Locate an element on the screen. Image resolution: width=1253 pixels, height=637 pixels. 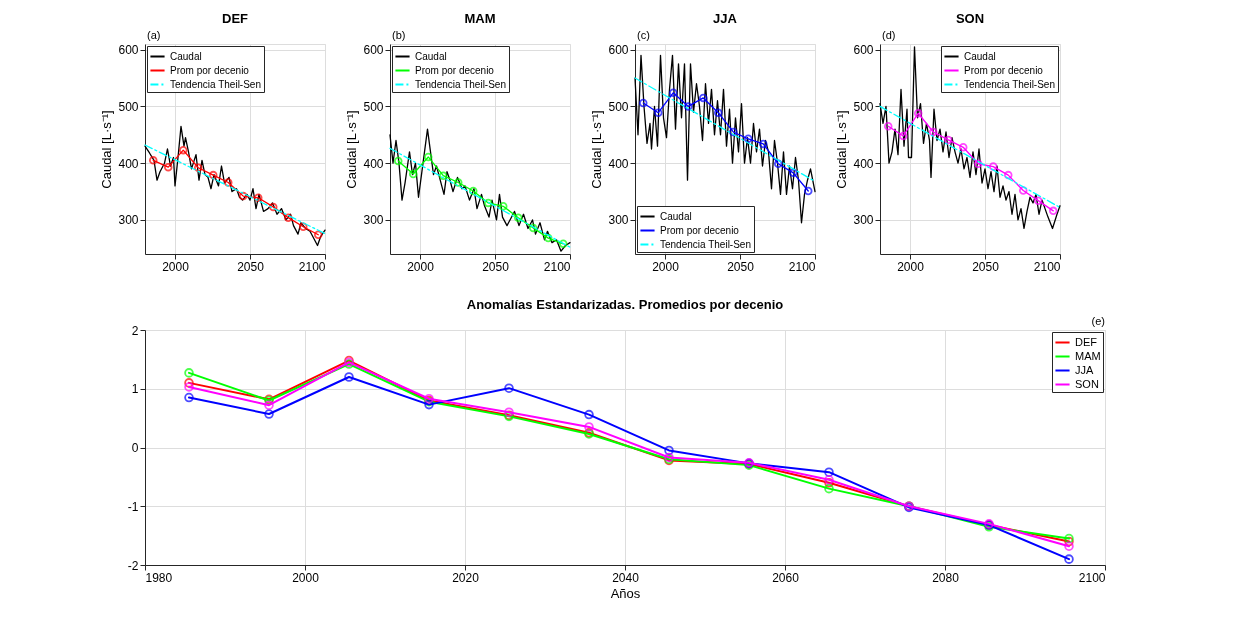
legend-label: JJA is located at coordinates (1084, 369).